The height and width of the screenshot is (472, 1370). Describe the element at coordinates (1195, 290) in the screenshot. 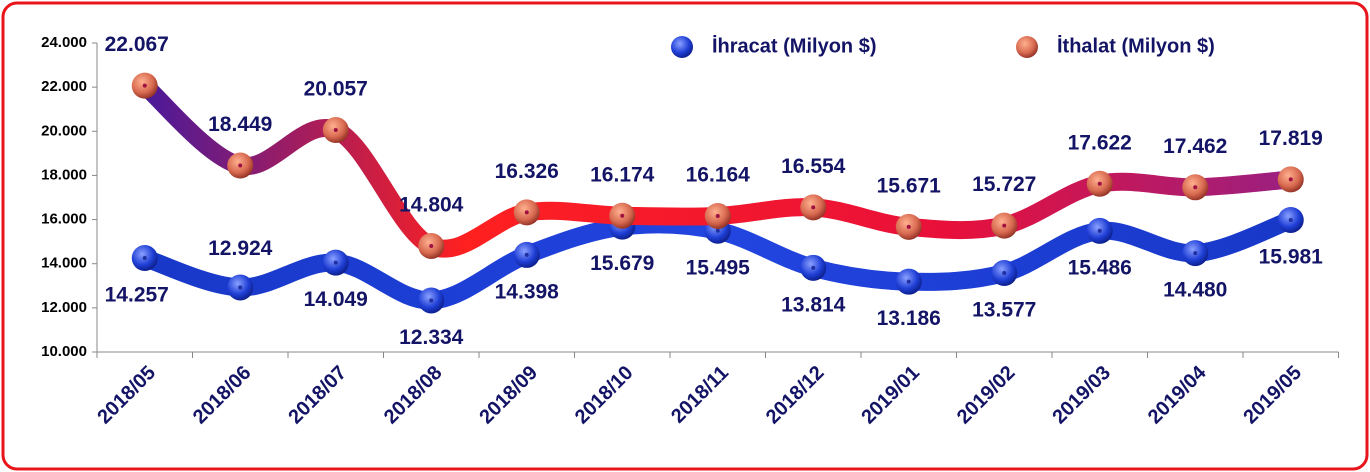

I see `data-label: 14.480` at that location.